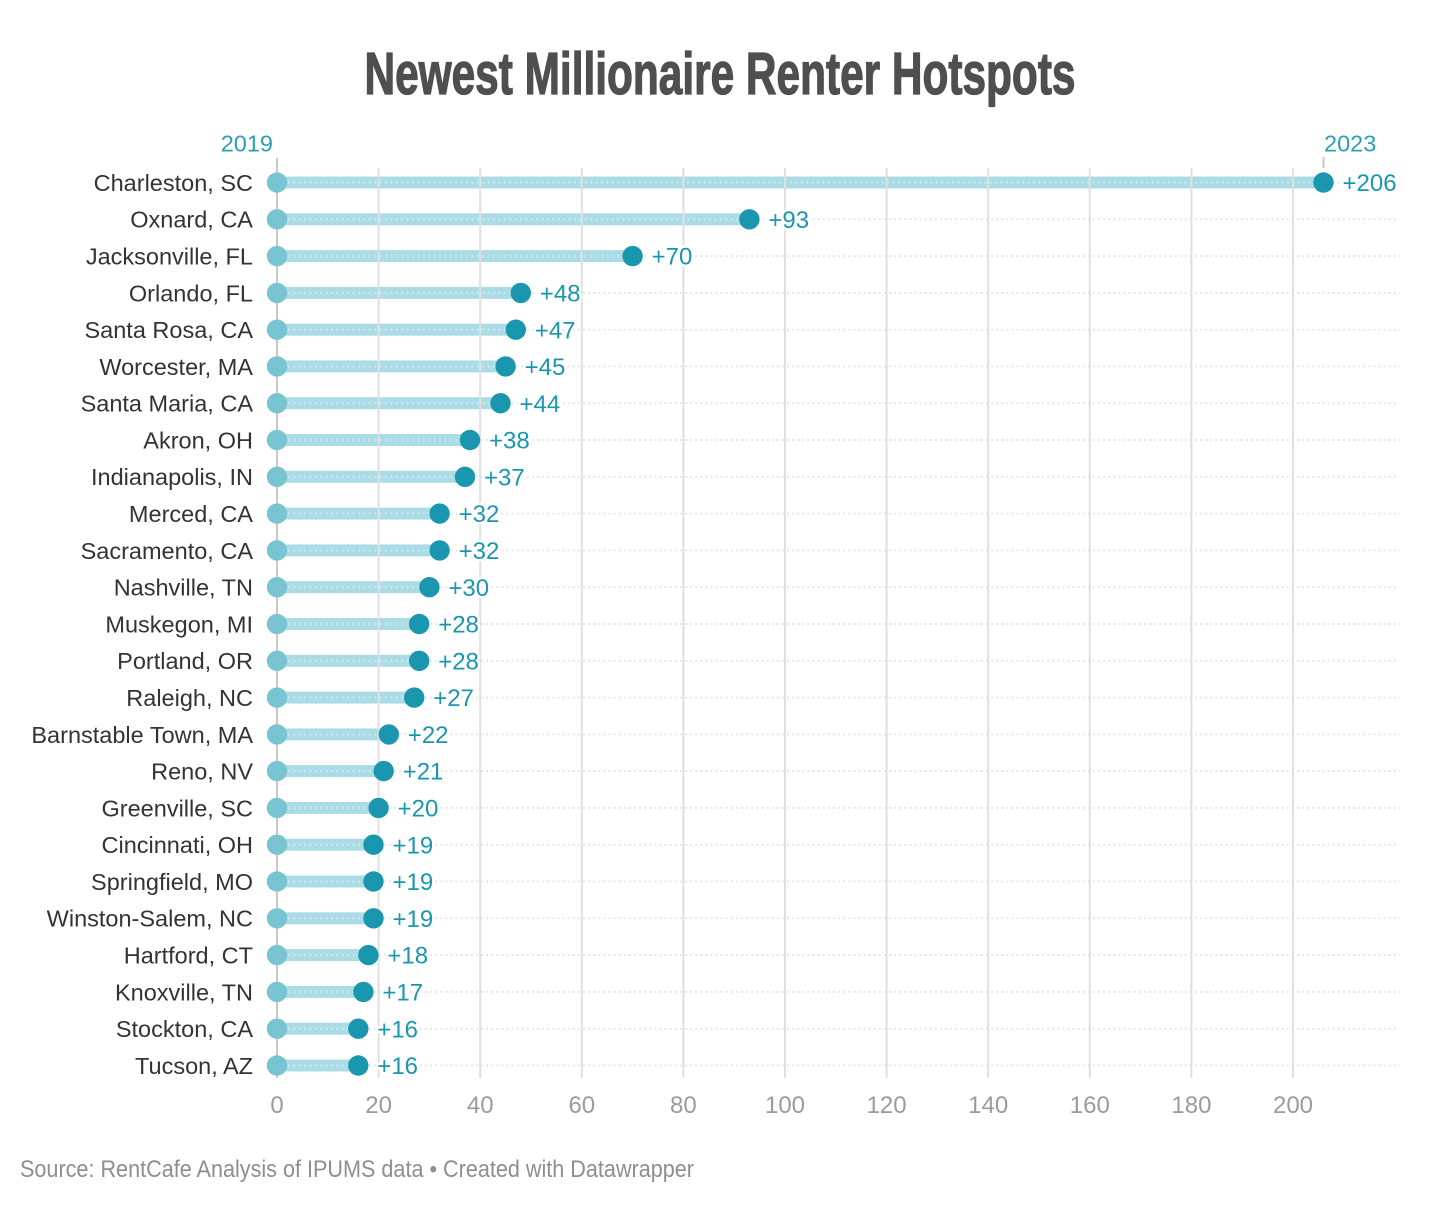 The width and height of the screenshot is (1440, 1207). I want to click on svg-text: +93, so click(788, 220).